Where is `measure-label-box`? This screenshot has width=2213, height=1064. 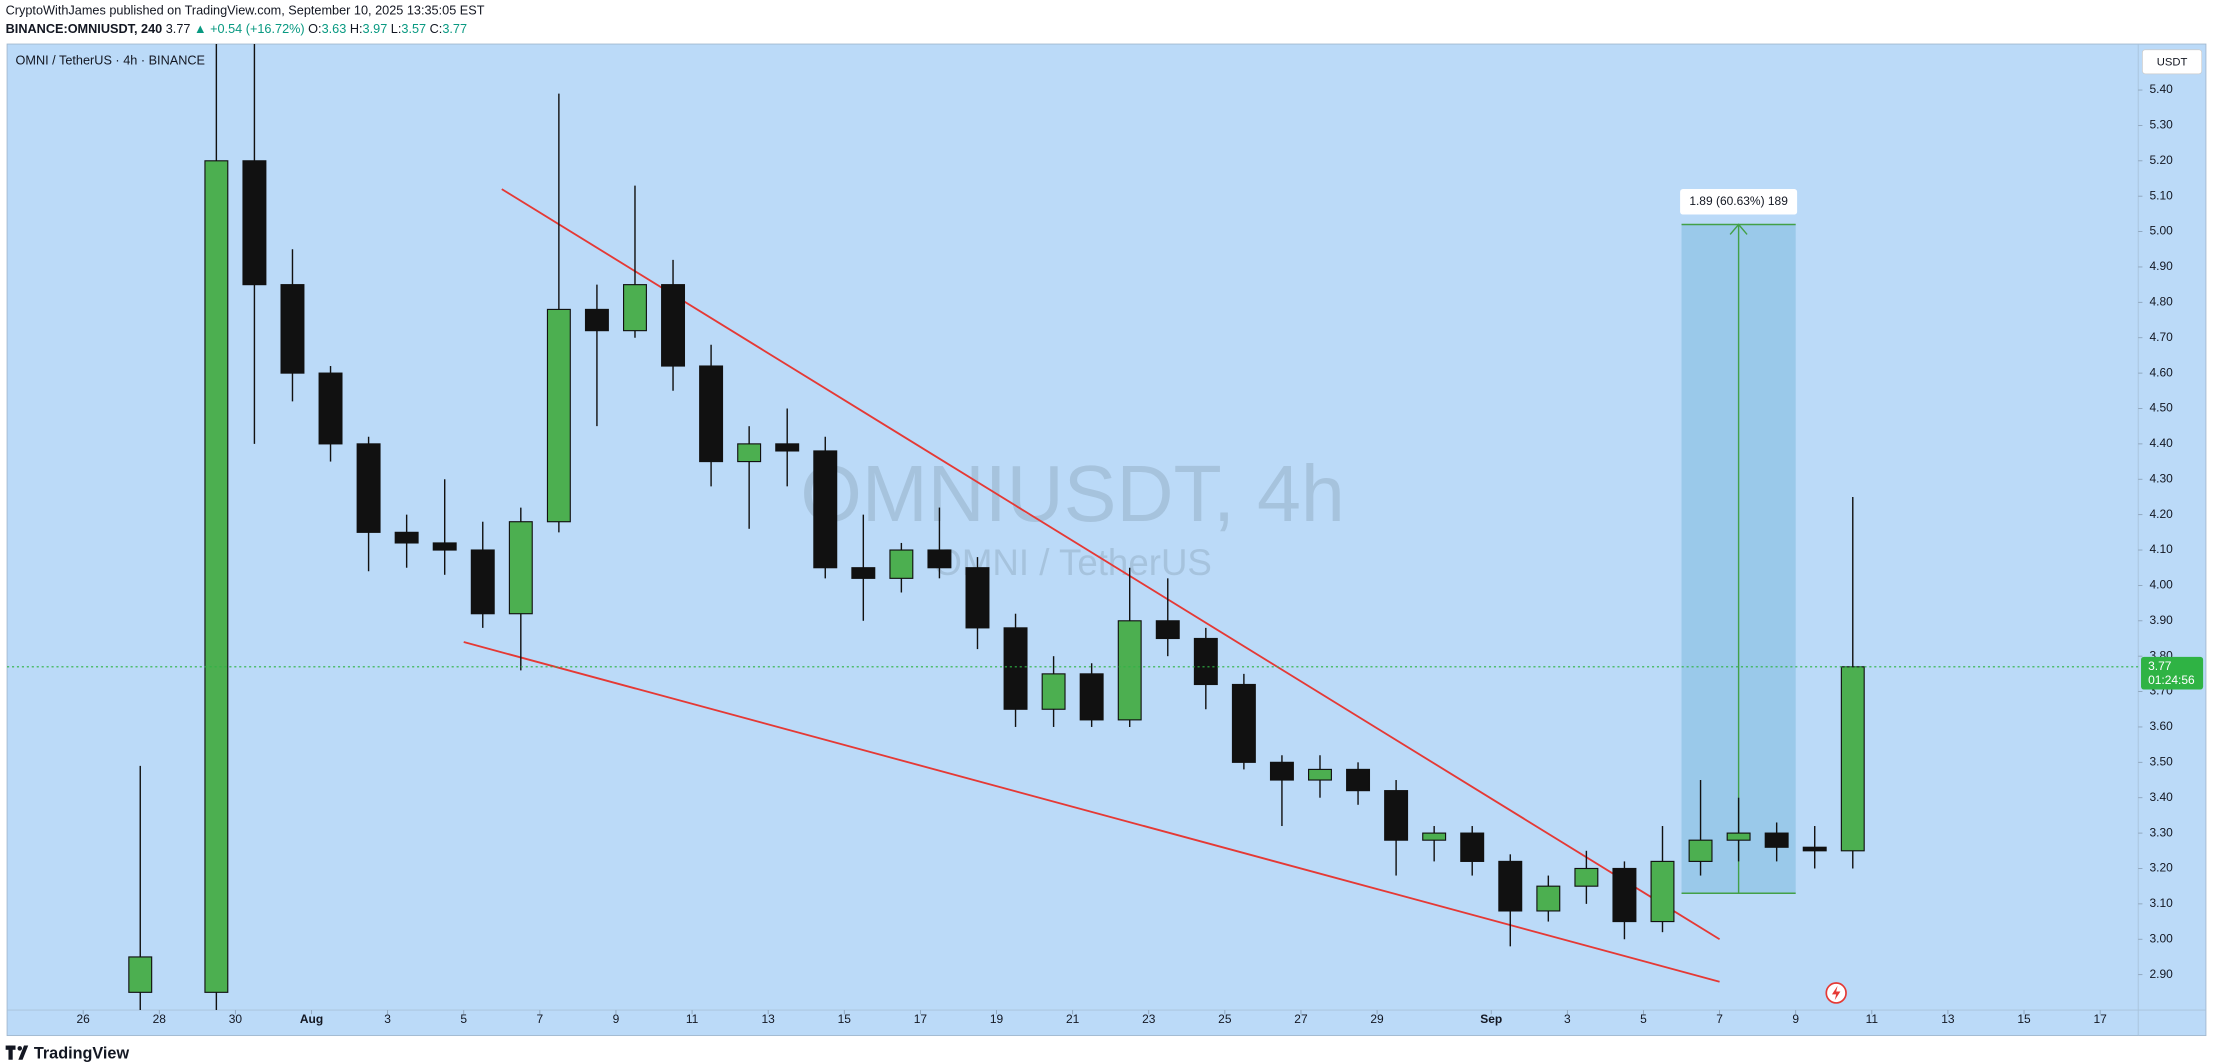 measure-label-box is located at coordinates (1739, 201).